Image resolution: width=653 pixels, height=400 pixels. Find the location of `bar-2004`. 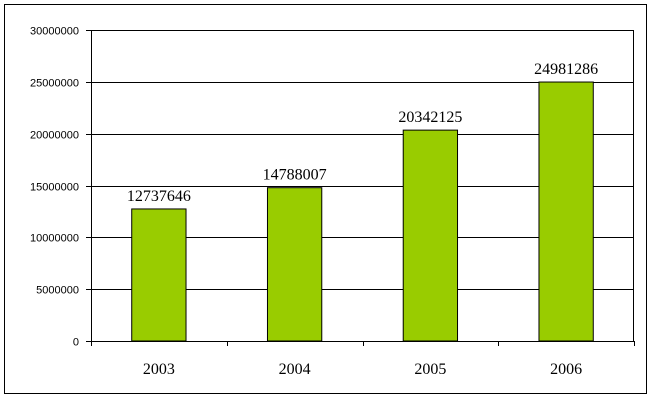

bar-2004 is located at coordinates (294, 264).